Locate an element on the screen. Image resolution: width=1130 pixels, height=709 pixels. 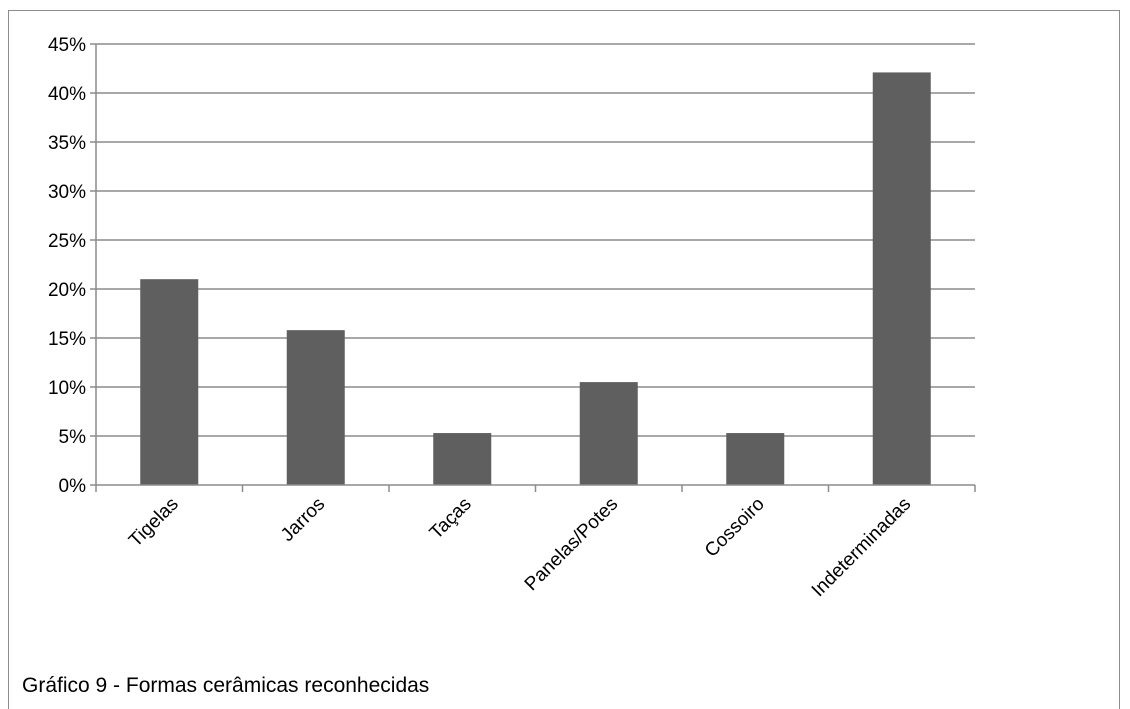
y-tick-labels: 0% 5% 10% 15% 20% 25% 30% 35% 40% 45% is located at coordinates (67, 266).